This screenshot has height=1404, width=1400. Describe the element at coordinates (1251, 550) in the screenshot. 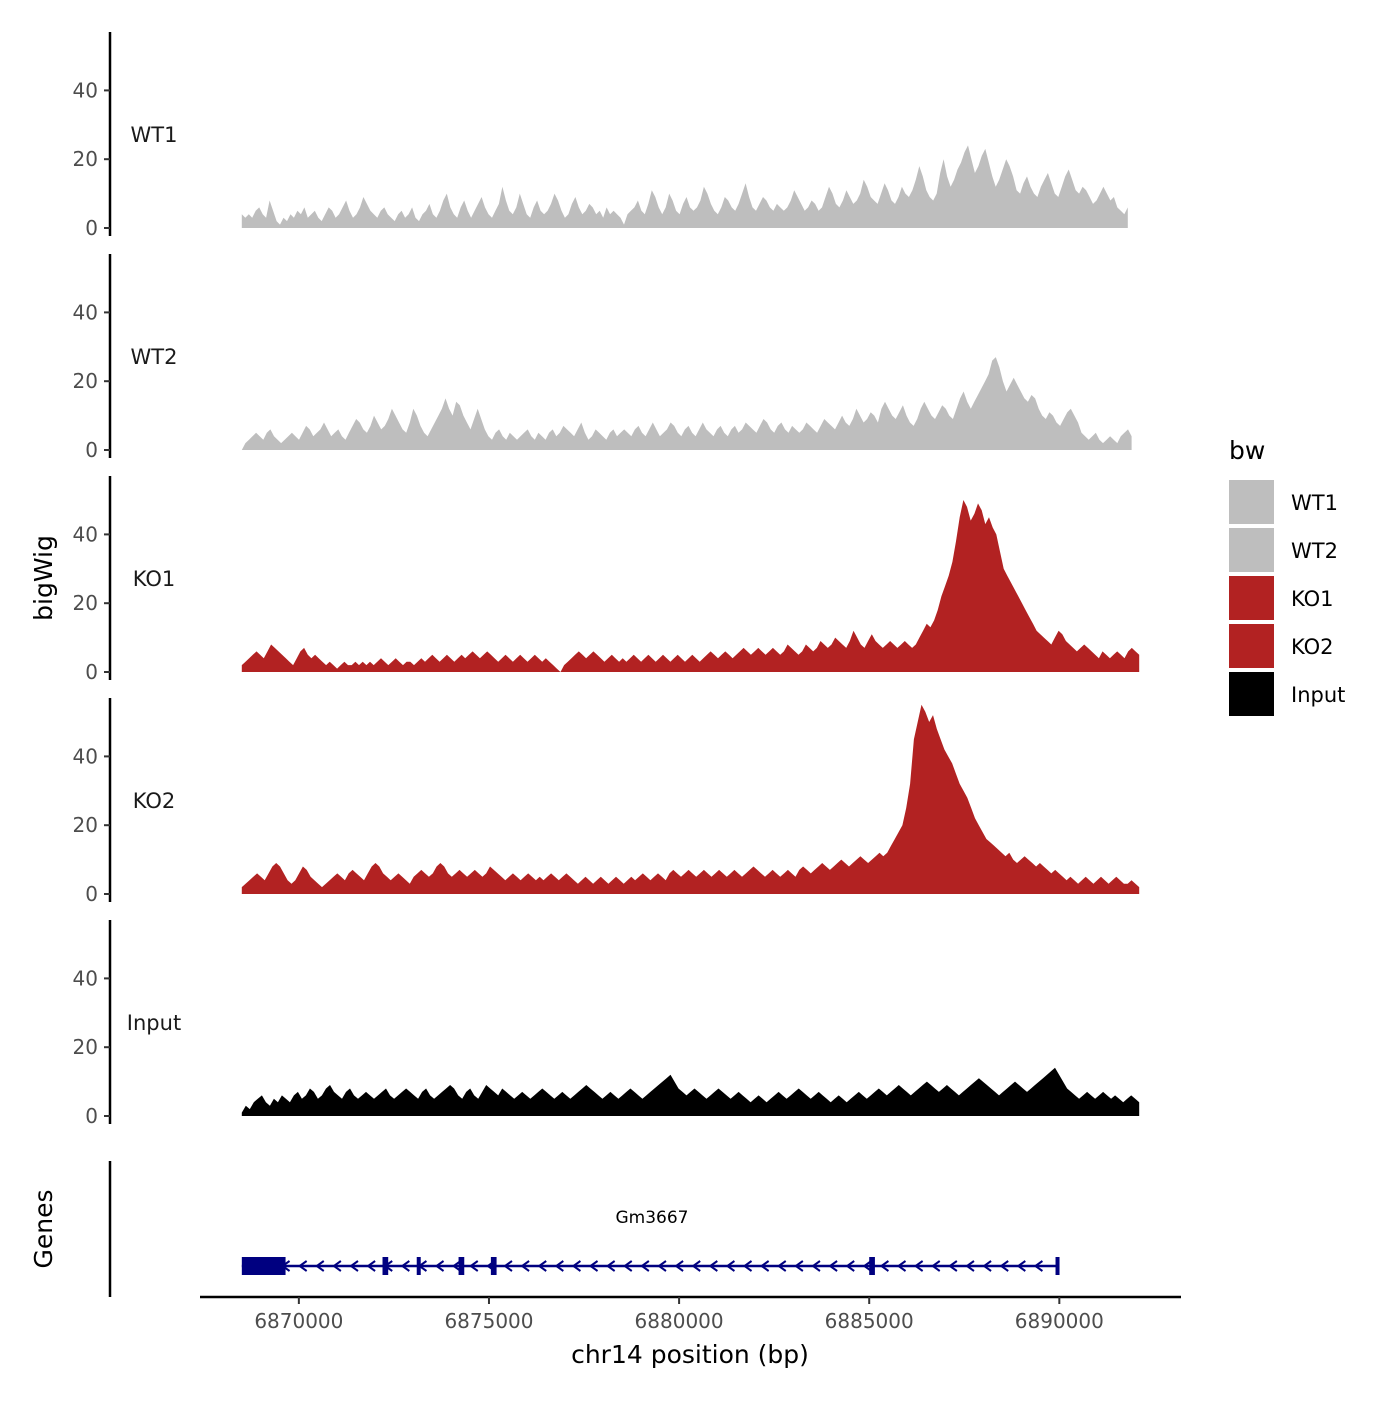

I see `legend-swatch-wt2` at that location.